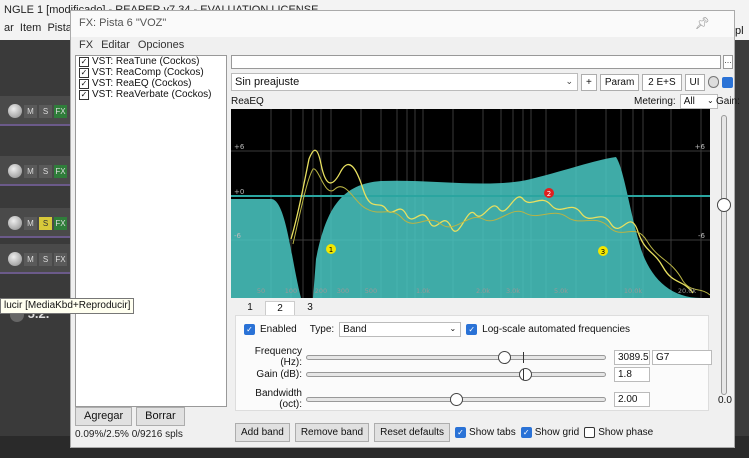 The width and height of the screenshot is (749, 458). I want to click on tooltip: lucir [MediaKbd+Reproducir], so click(67, 306).